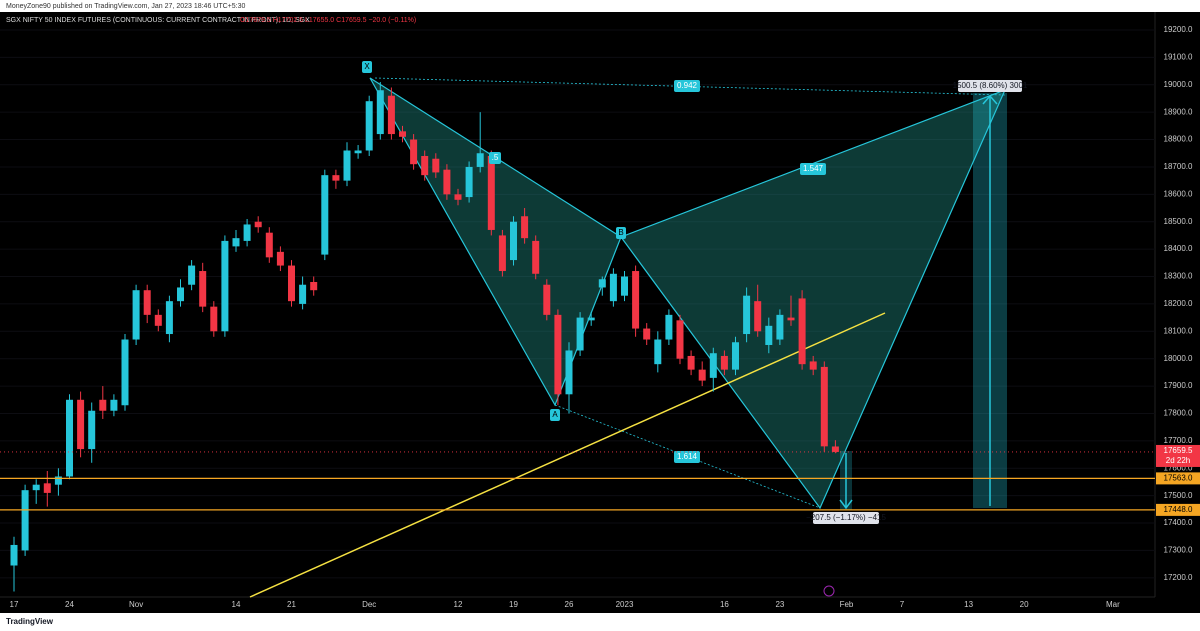  What do you see at coordinates (236, 604) in the screenshot?
I see `x-tick-label: 14` at bounding box center [236, 604].